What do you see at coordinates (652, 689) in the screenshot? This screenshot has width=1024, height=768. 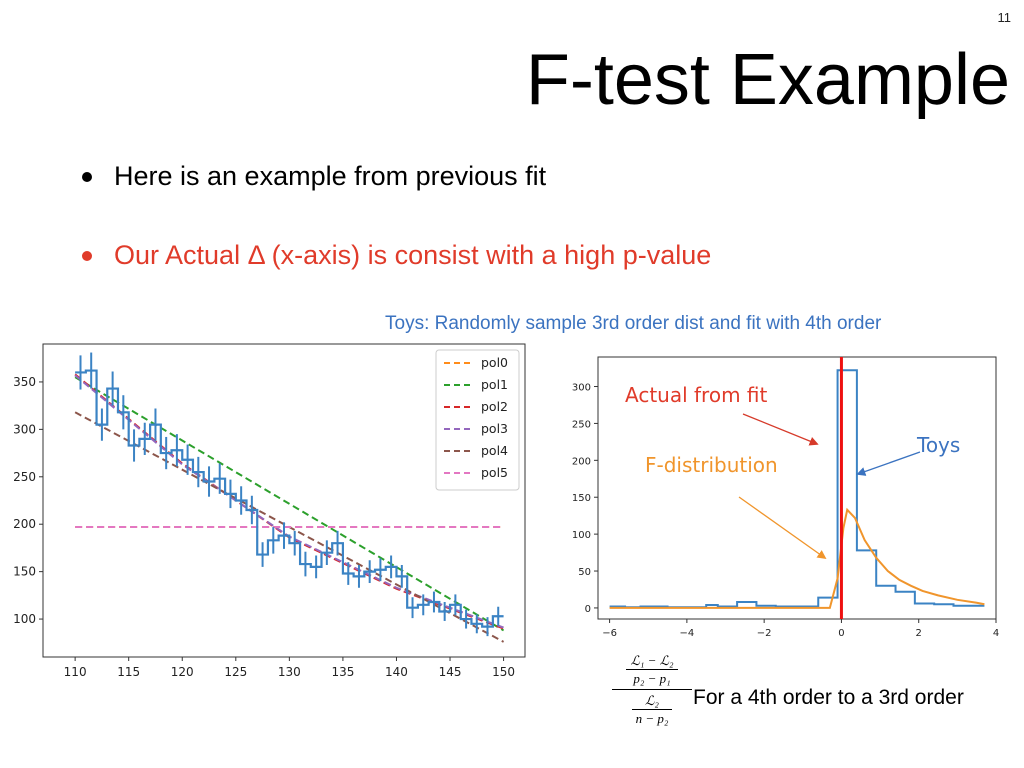 I see `f-statistic-formula: ℒ₁ − ℒ₂ p₂ − p₁ ℒ₂ n − p₂` at bounding box center [652, 689].